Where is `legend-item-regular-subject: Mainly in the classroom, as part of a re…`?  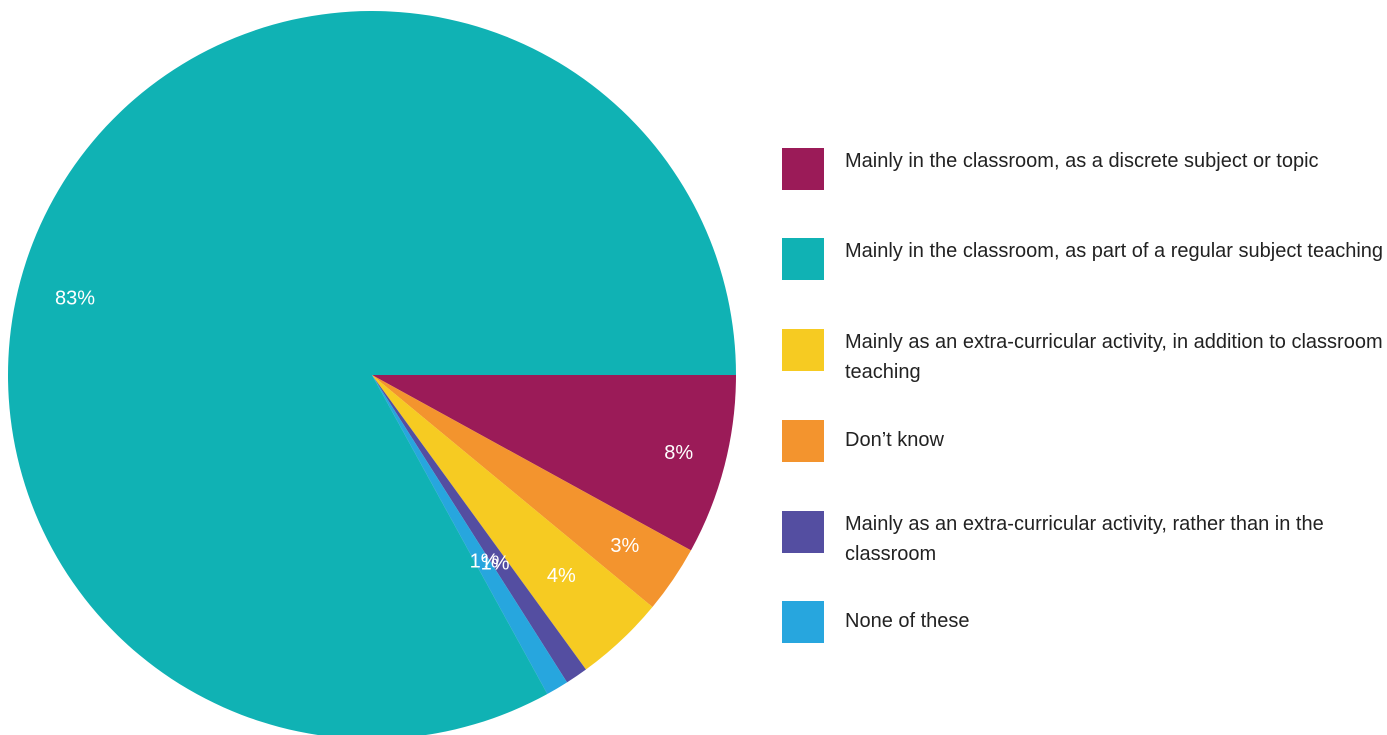 legend-item-regular-subject: Mainly in the classroom, as part of a re… is located at coordinates (1083, 258).